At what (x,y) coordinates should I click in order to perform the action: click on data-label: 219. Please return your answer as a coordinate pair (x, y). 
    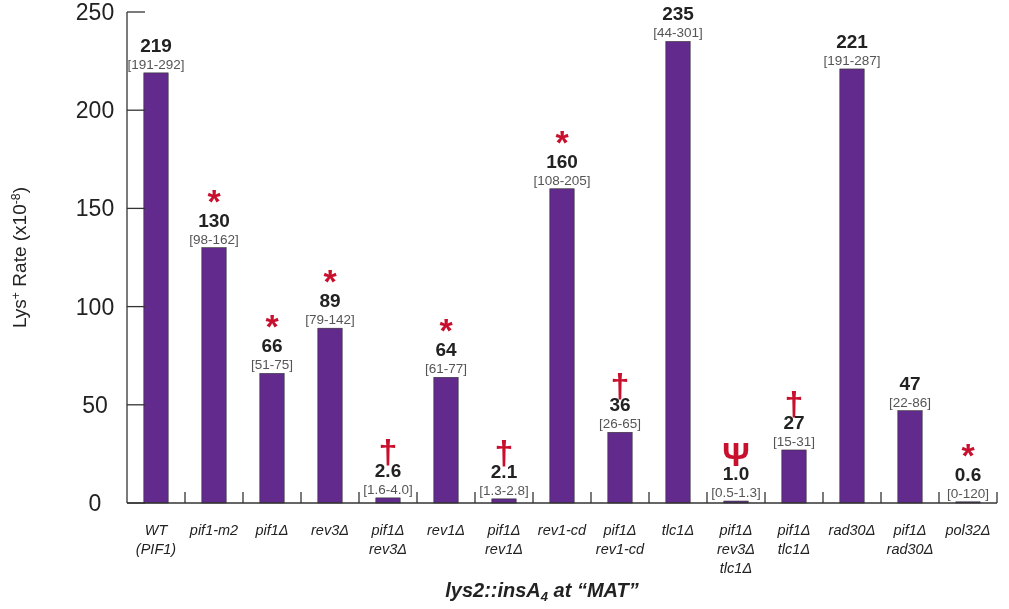
    Looking at the image, I should click on (156, 45).